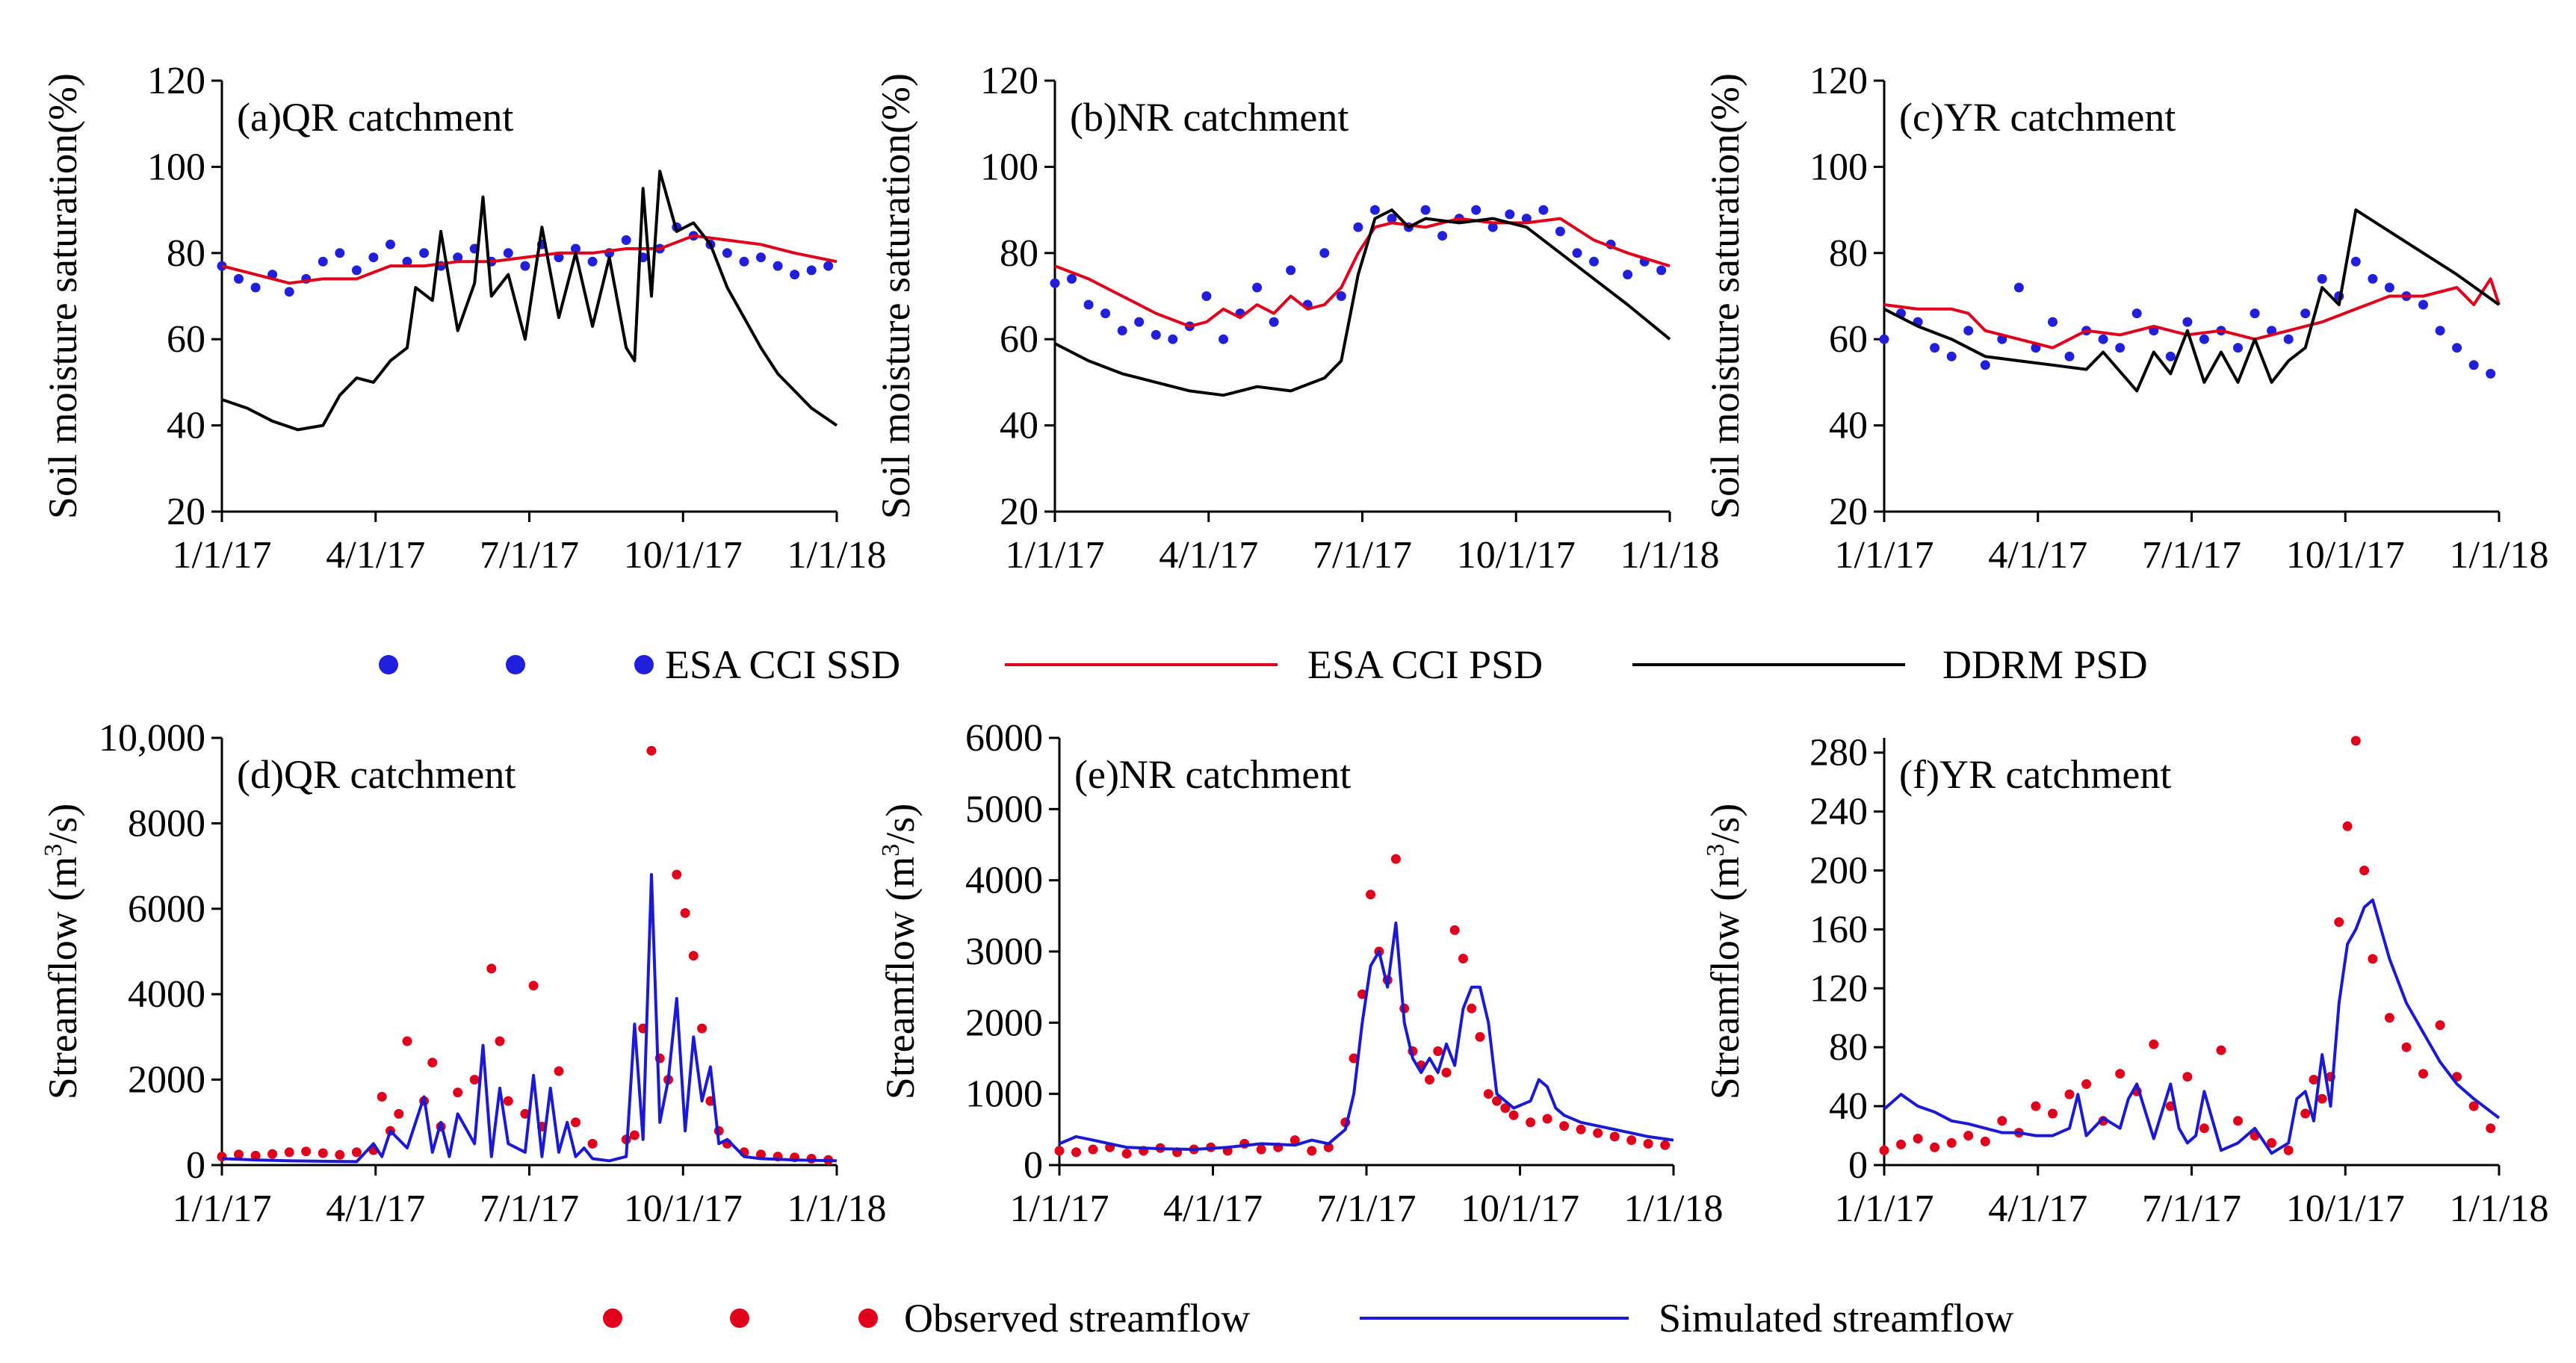 The height and width of the screenshot is (1363, 2576). Describe the element at coordinates (1725, 296) in the screenshot. I see `y-axis-label: Soil moisture saturation(%)` at that location.